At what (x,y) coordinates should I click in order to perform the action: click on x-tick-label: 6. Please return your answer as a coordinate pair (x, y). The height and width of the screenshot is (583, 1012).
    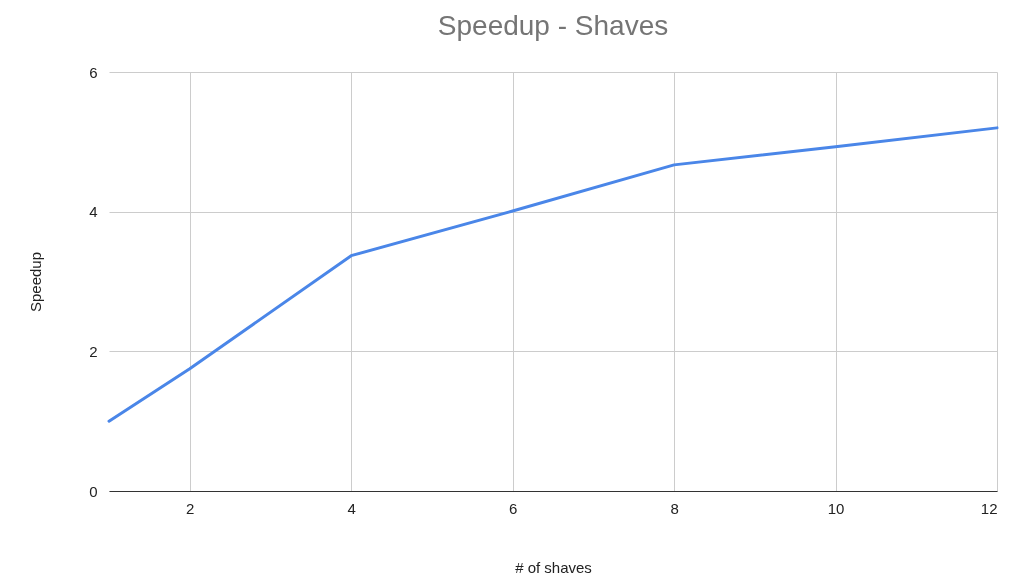
    Looking at the image, I should click on (513, 508).